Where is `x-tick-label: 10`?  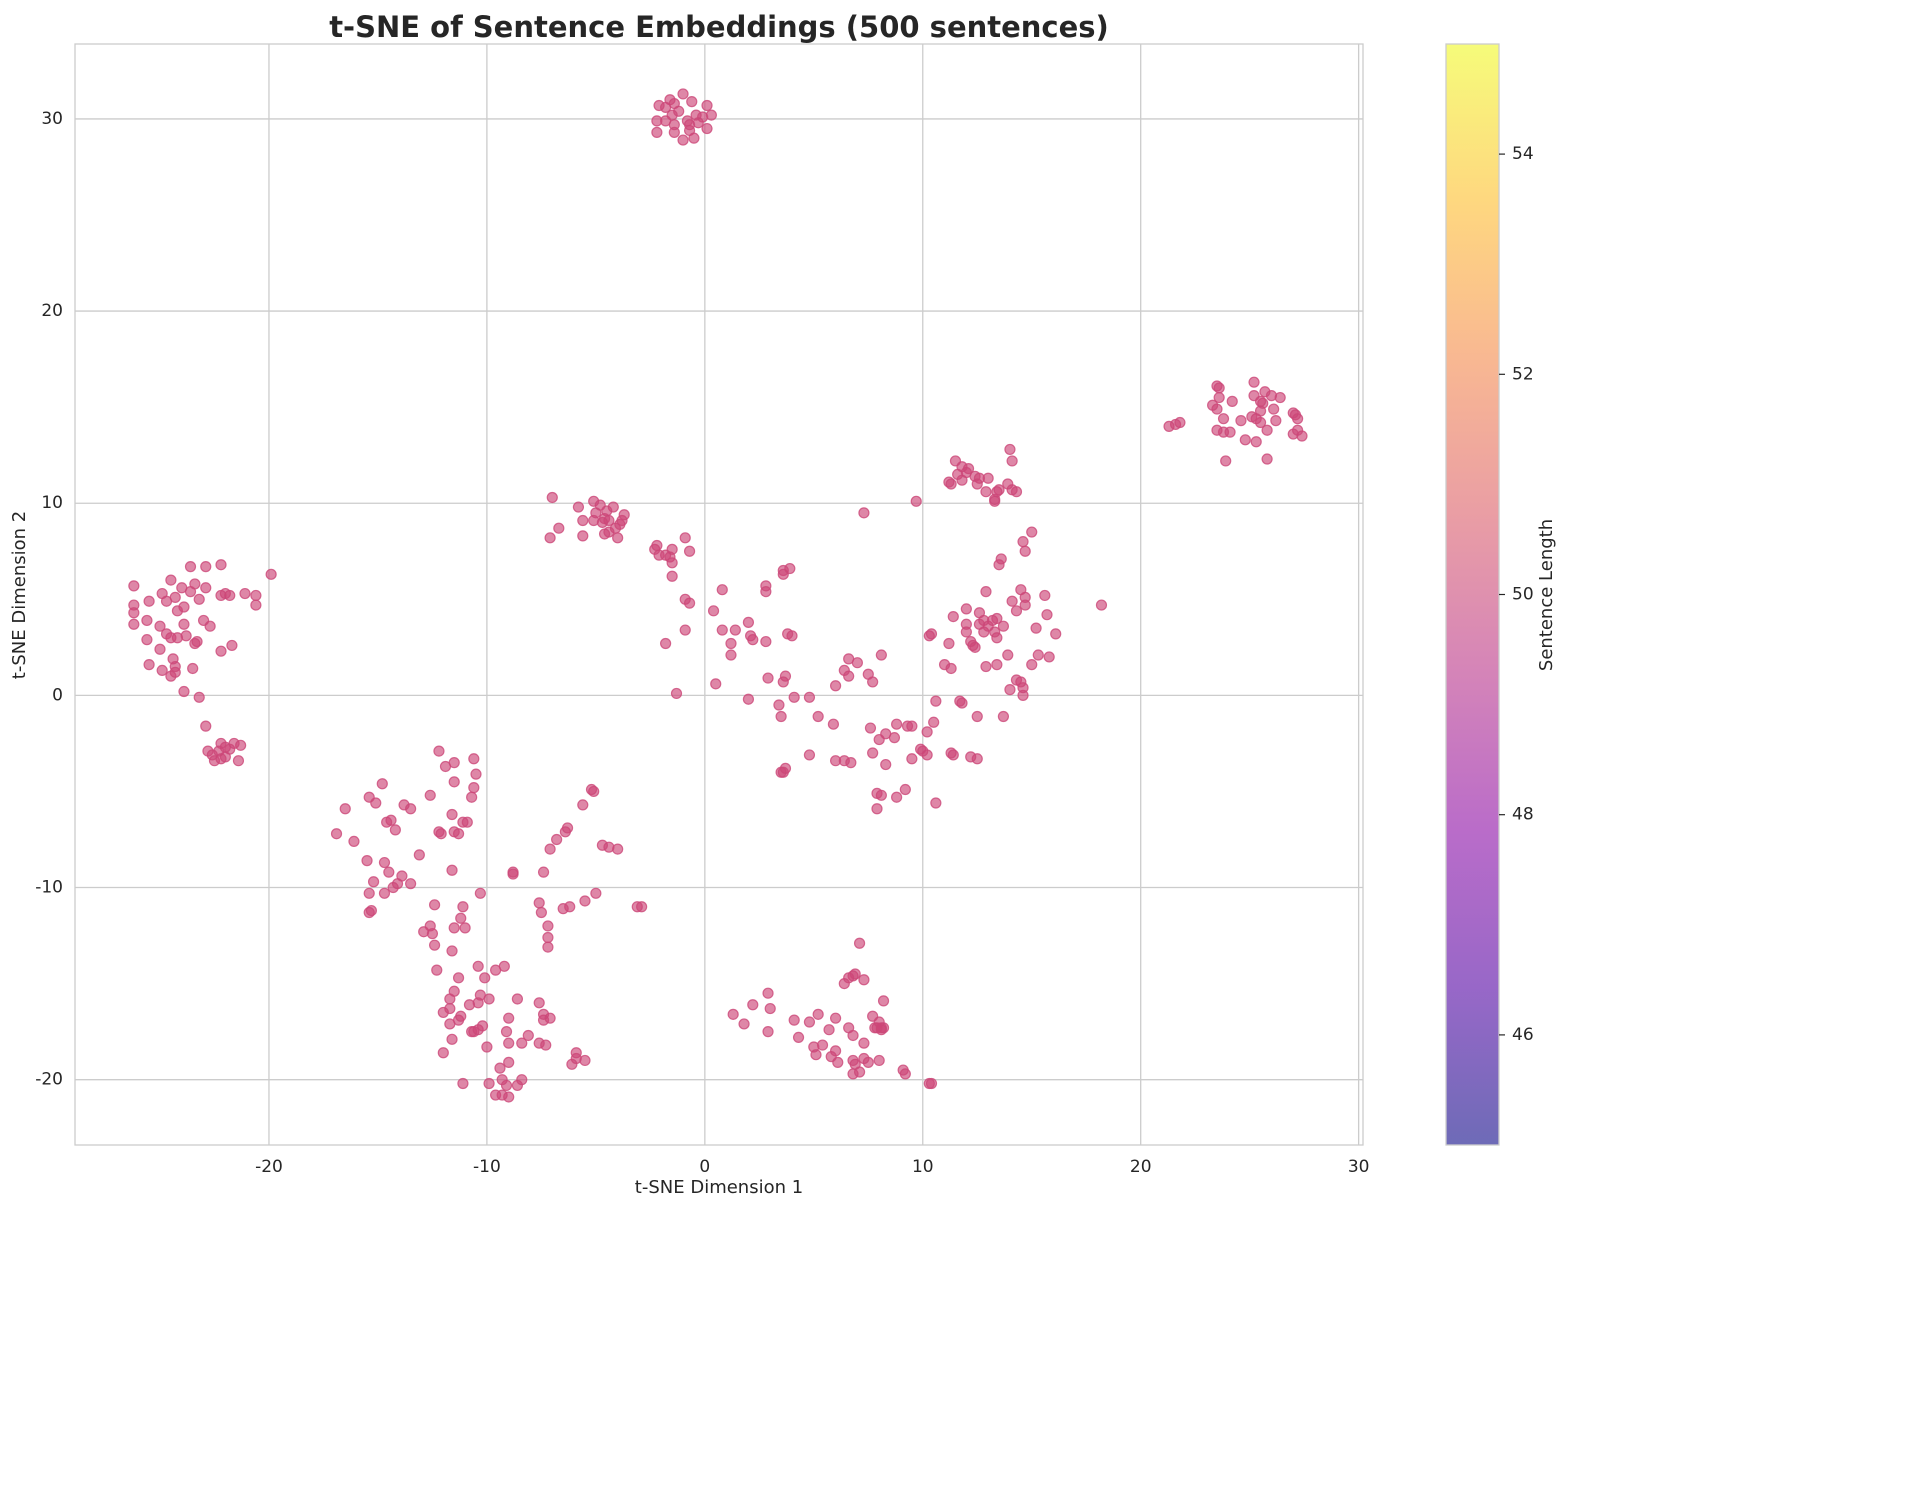
x-tick-label: 10 is located at coordinates (923, 1167).